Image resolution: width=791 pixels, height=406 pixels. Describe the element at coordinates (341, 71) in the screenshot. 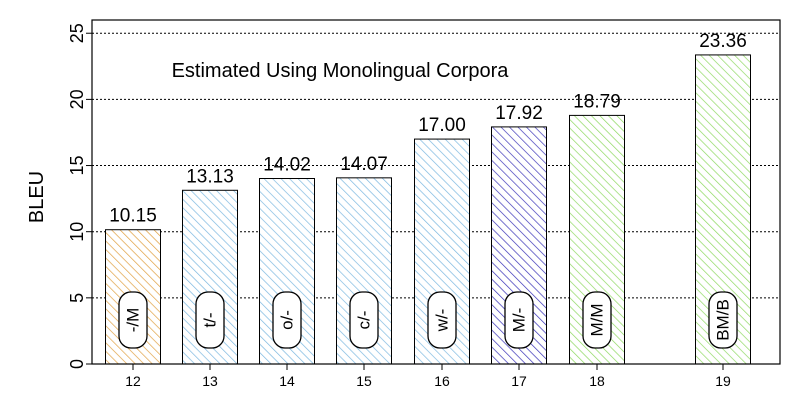

I see `chart-title: Estimated Using Monolingual Corpora` at that location.